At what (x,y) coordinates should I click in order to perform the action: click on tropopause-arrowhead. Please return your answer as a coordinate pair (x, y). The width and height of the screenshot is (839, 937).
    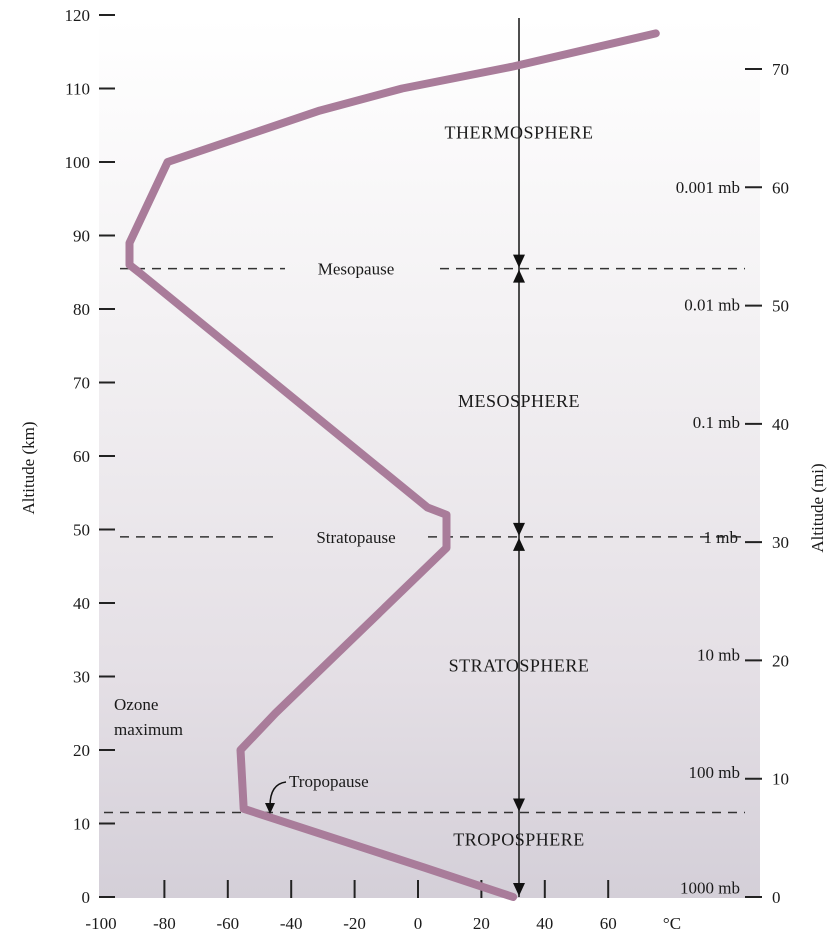
    Looking at the image, I should click on (270, 808).